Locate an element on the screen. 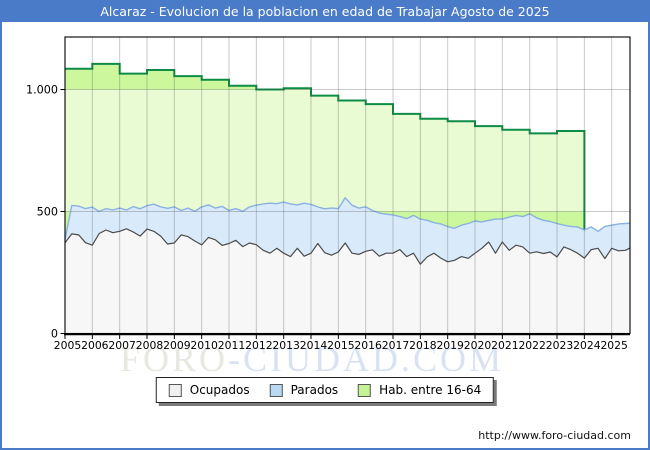 The height and width of the screenshot is (450, 650). svg-text: 2016 is located at coordinates (368, 345).